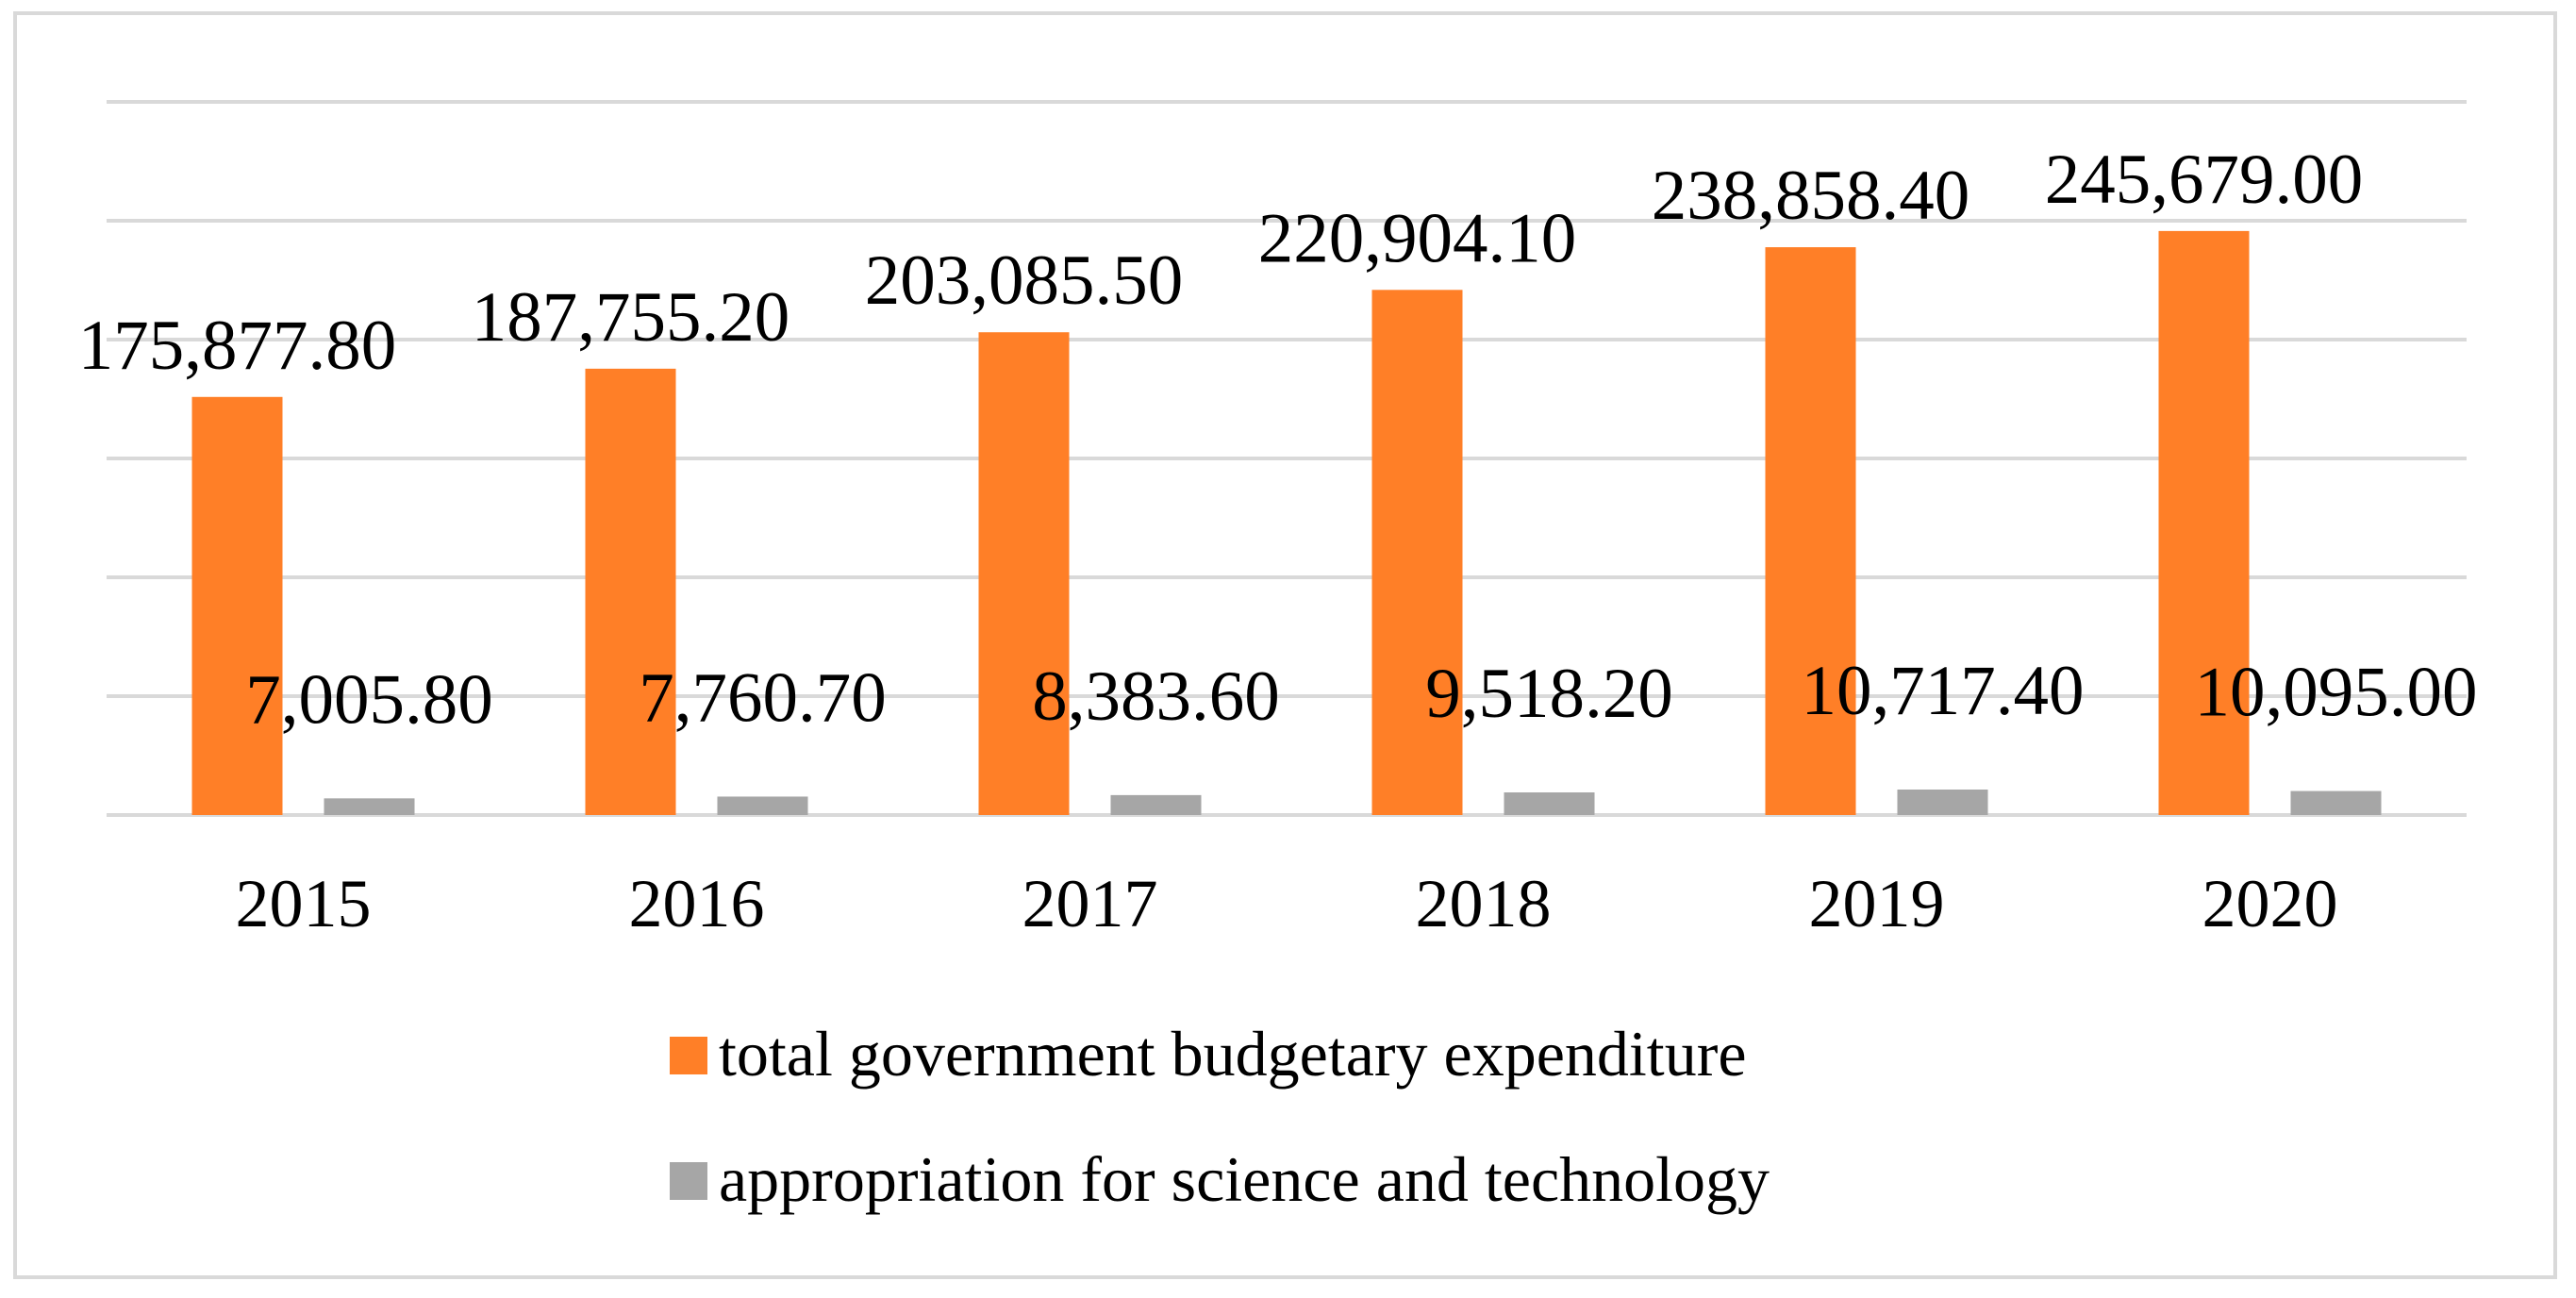  I want to click on x-tick-label-2018: 2018, so click(1484, 903).